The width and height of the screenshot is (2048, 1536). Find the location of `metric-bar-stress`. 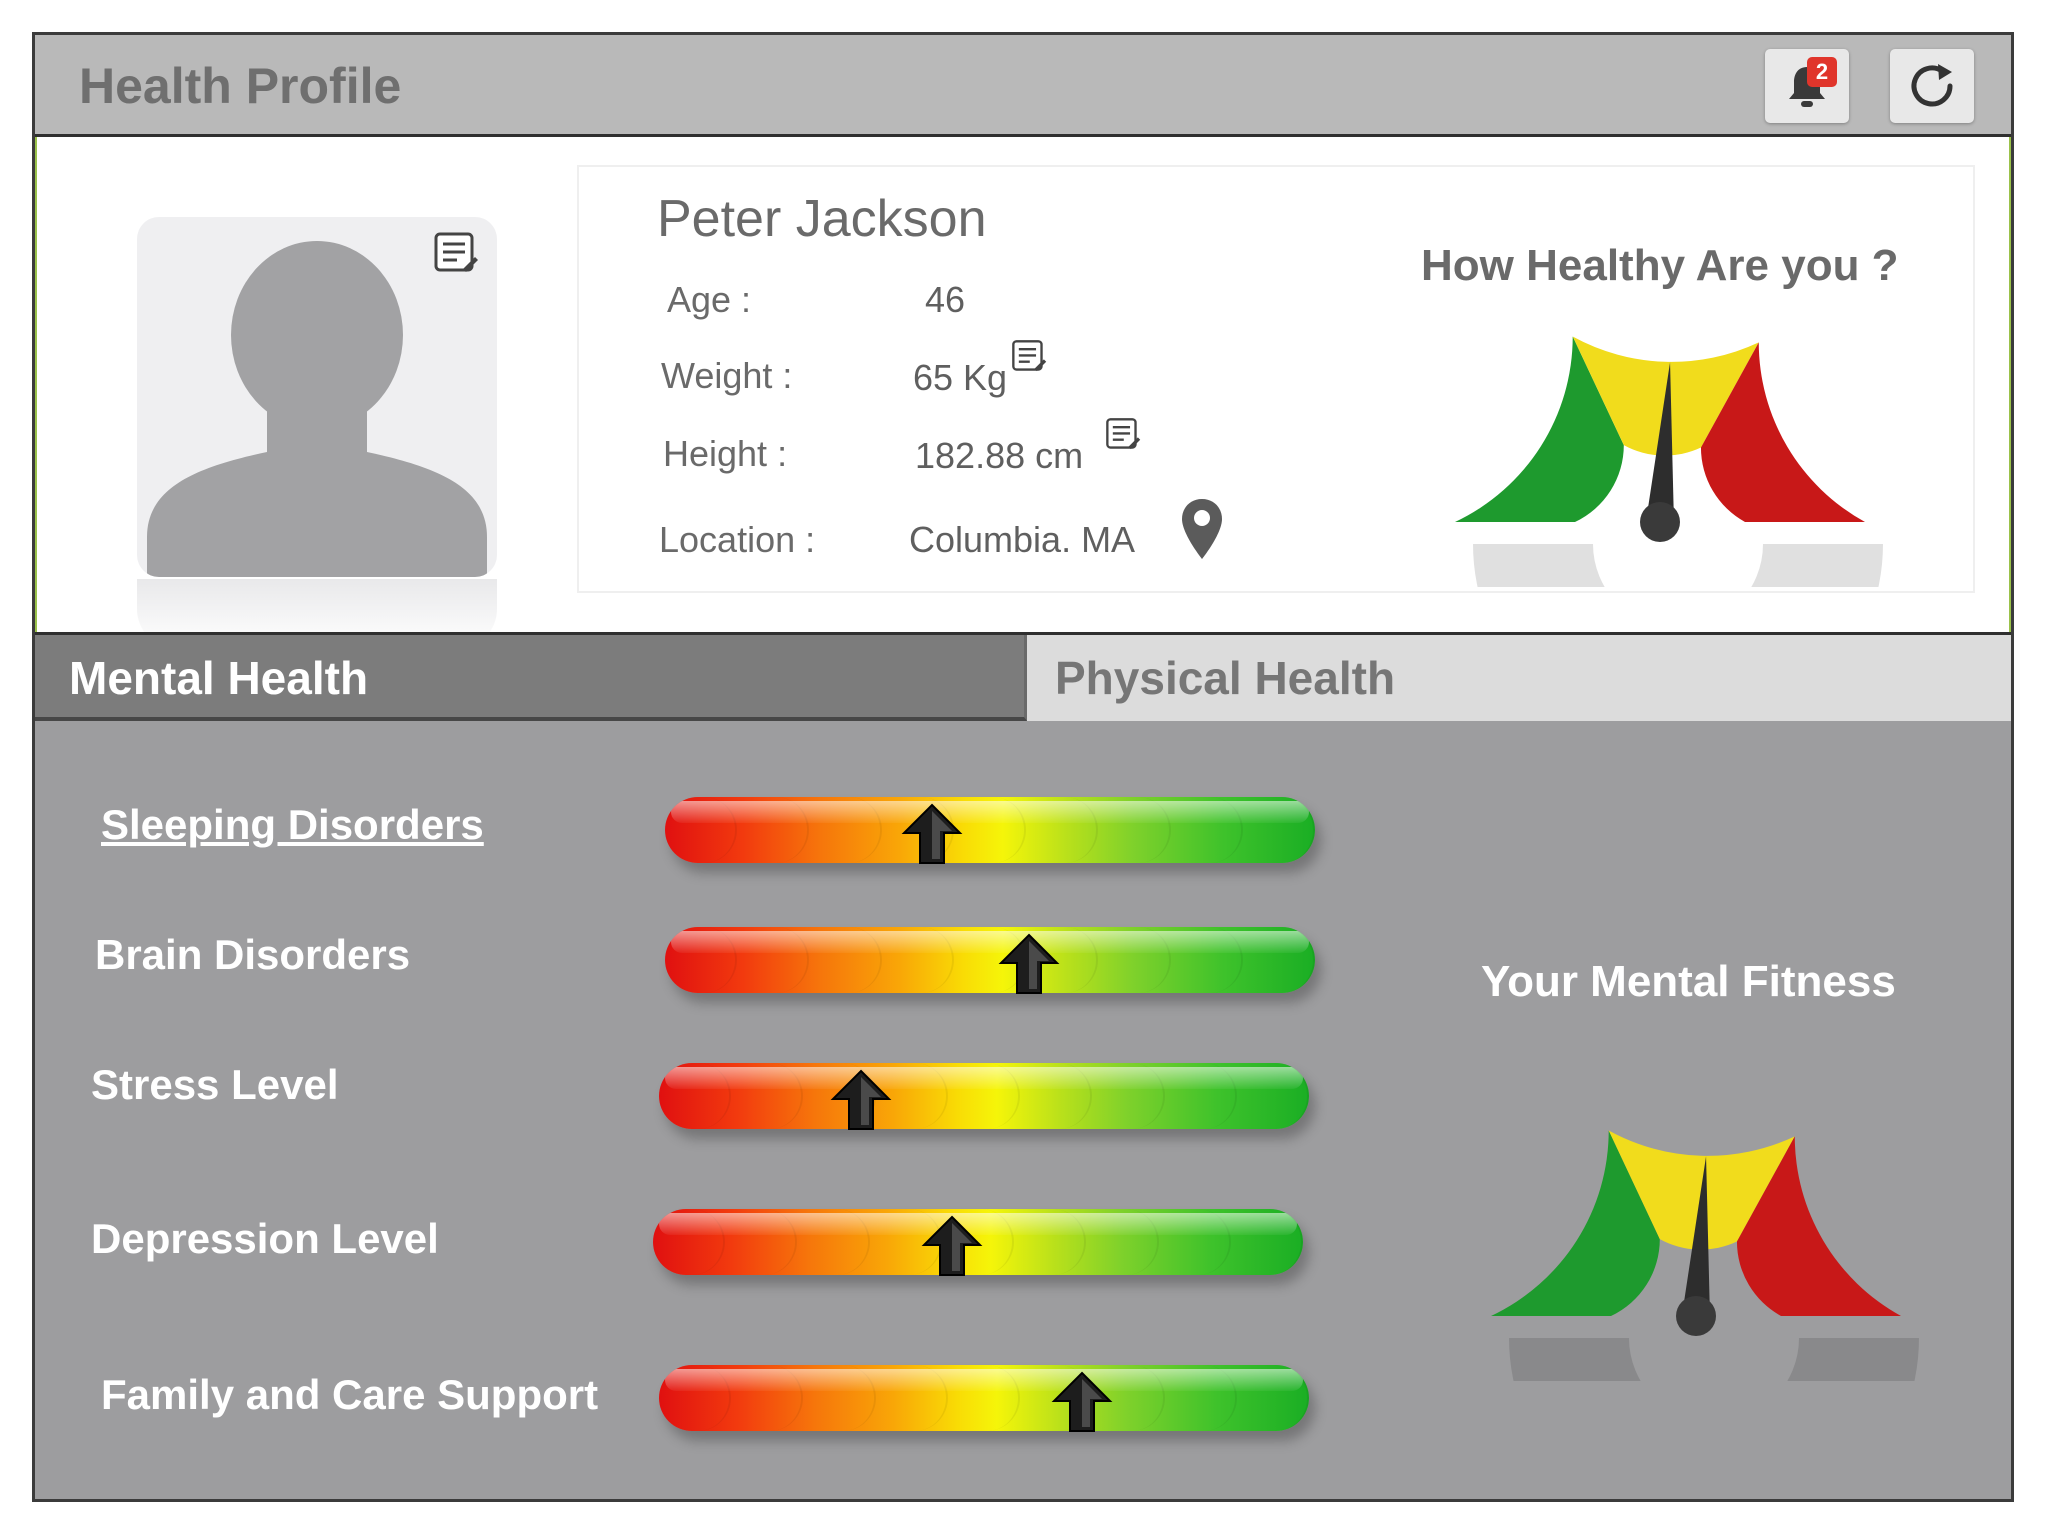

metric-bar-stress is located at coordinates (984, 1096).